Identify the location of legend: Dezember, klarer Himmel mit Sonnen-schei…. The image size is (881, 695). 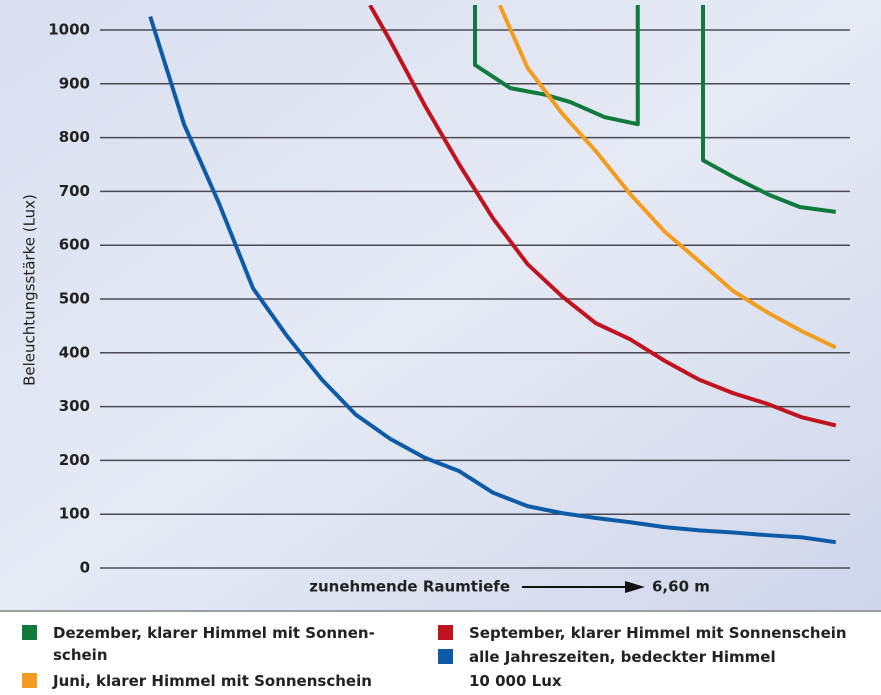
(440, 654).